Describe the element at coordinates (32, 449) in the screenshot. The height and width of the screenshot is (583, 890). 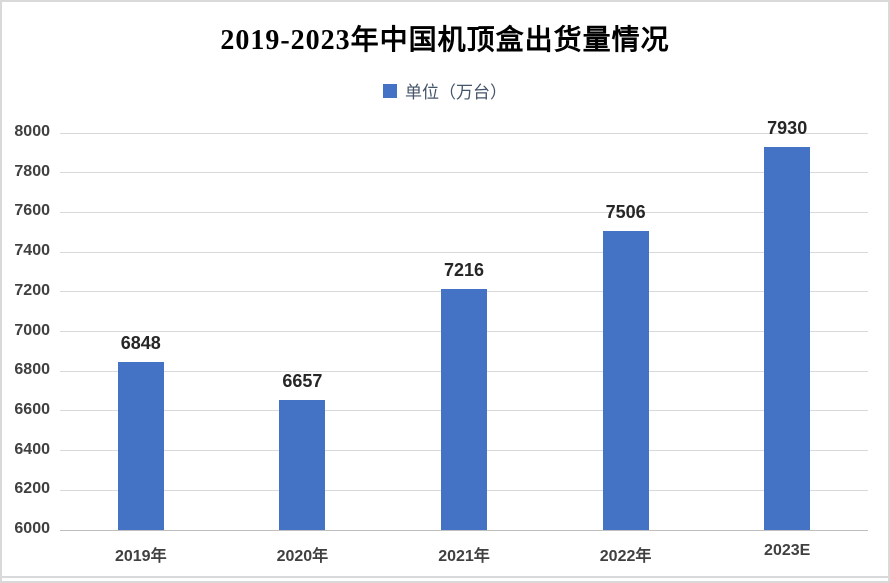
I see `y-axis-tick-label: 6400` at that location.